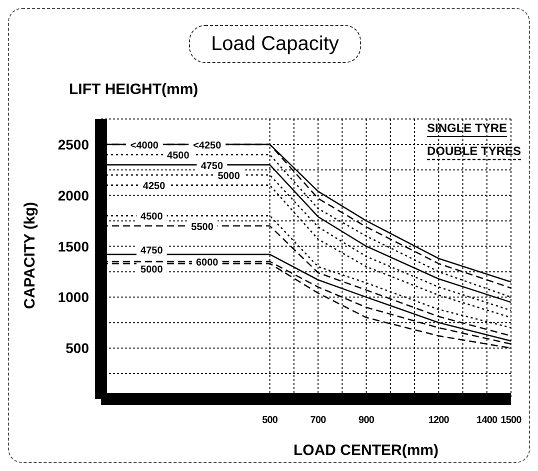 The image size is (538, 471). What do you see at coordinates (29, 255) in the screenshot?
I see `y-axis-title: CAPACITY (kg)` at bounding box center [29, 255].